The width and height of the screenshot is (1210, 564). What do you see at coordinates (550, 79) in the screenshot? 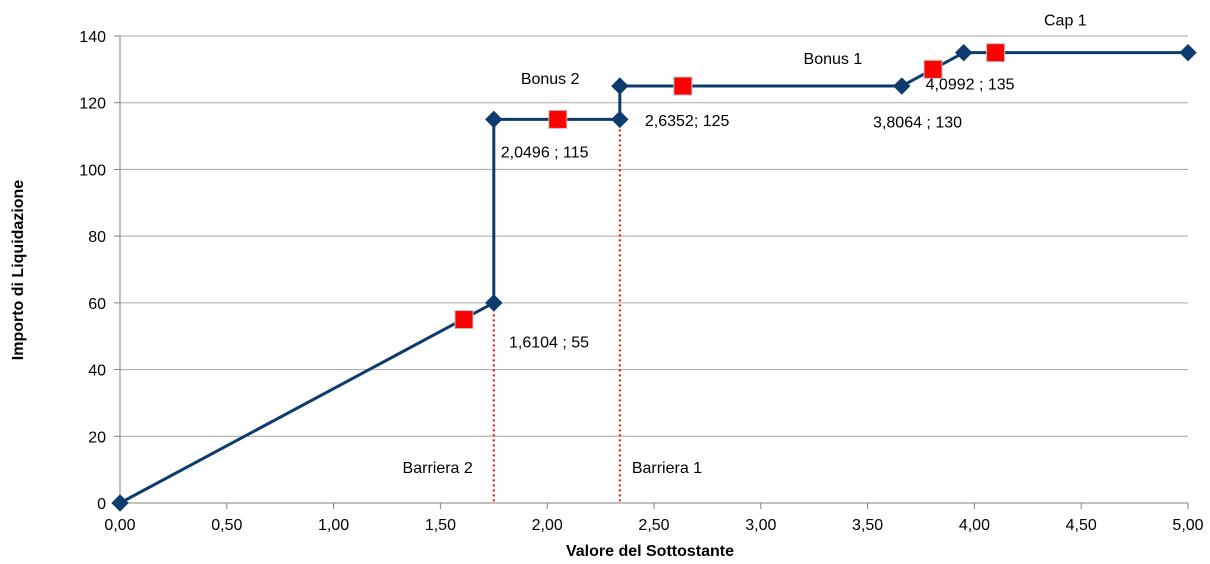
I see `point-annotation: Bonus 2` at bounding box center [550, 79].